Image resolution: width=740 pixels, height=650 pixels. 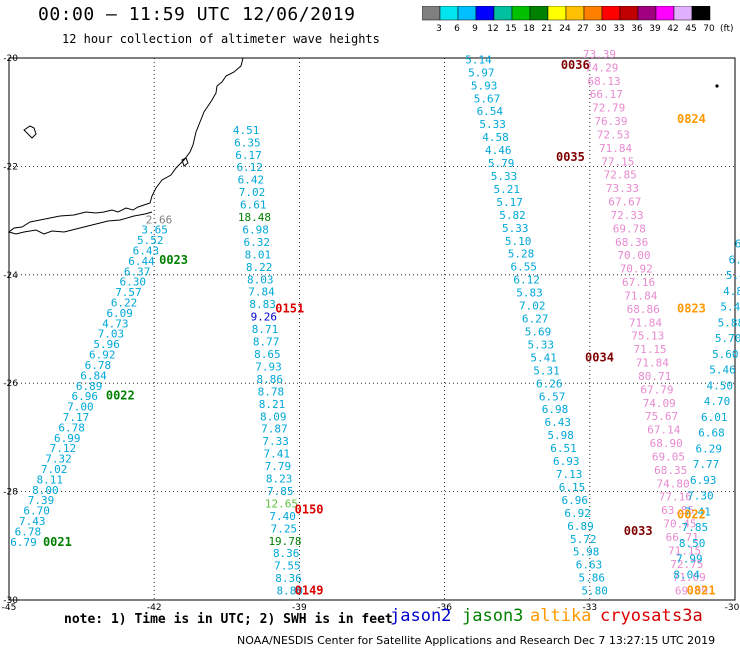 What do you see at coordinates (115, 323) in the screenshot?
I see `swh-value: 4.73` at bounding box center [115, 323].